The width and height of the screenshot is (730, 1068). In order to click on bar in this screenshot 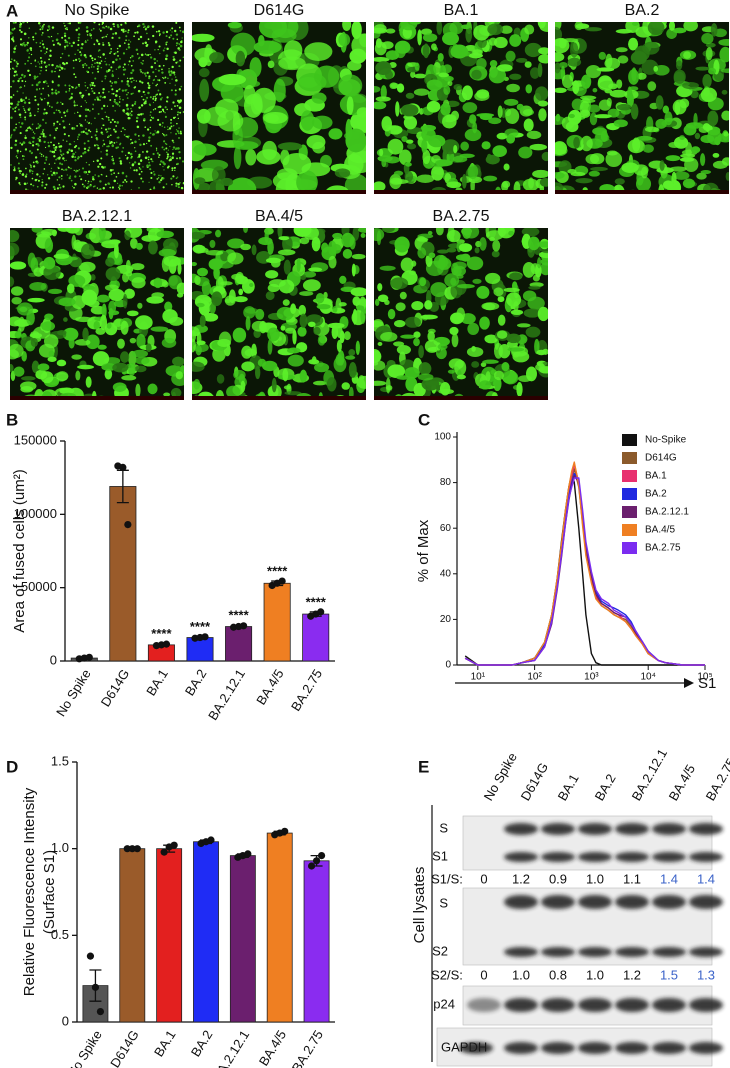, I will do `click(242, 939)`.